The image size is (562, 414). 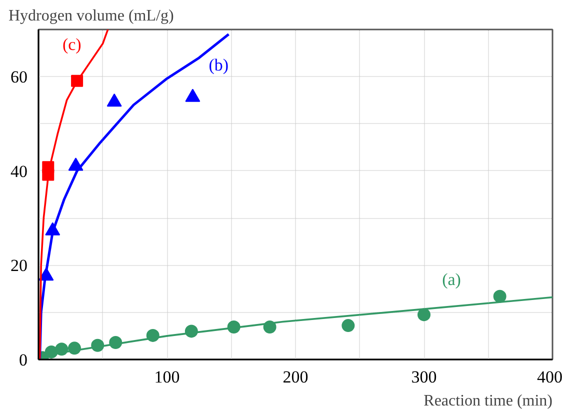 What do you see at coordinates (295, 377) in the screenshot?
I see `x-tick-label: 200` at bounding box center [295, 377].